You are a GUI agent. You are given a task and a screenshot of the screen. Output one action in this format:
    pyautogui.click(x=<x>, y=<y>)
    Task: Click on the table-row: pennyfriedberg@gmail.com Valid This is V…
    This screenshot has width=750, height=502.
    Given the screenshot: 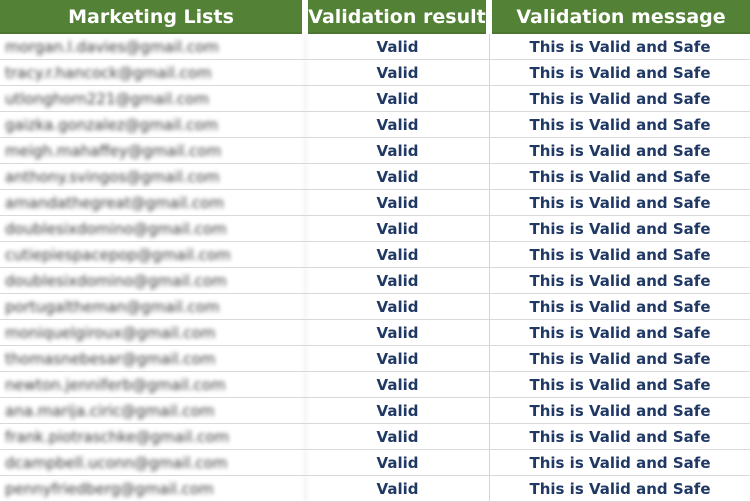 What is the action you would take?
    pyautogui.click(x=375, y=489)
    